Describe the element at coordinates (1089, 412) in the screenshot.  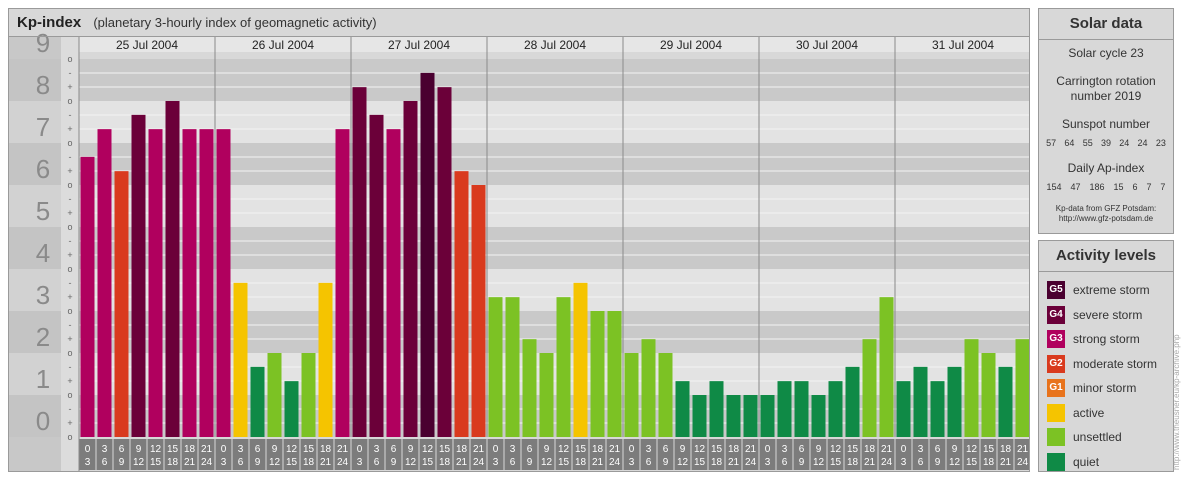
I see `legend-label: active` at that location.